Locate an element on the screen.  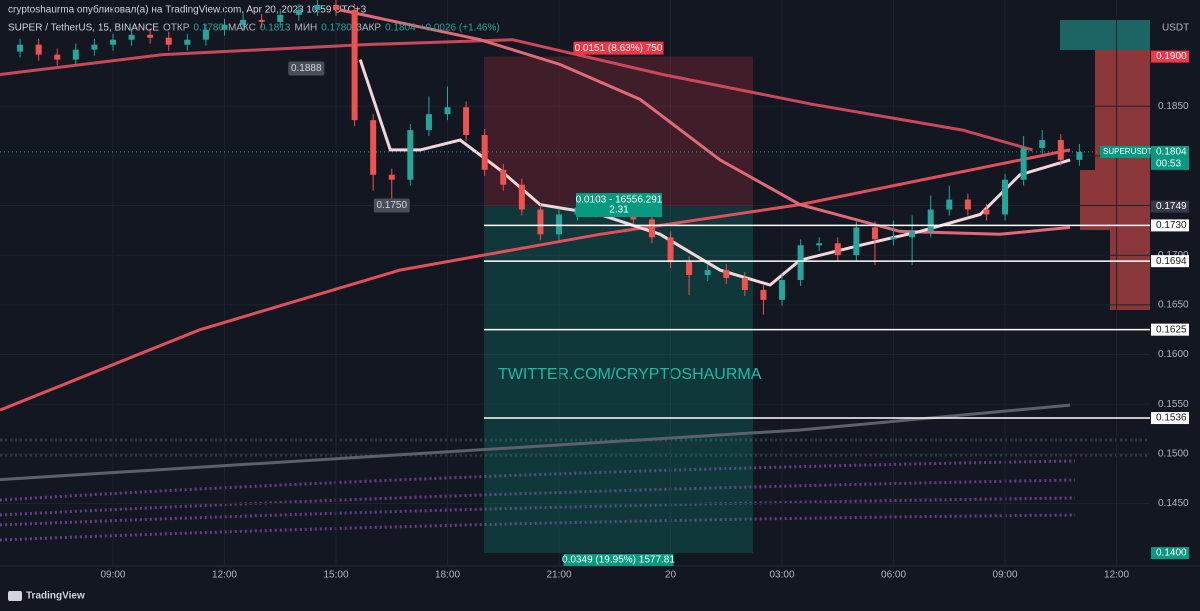
header-item: МАКС is located at coordinates (242, 28).